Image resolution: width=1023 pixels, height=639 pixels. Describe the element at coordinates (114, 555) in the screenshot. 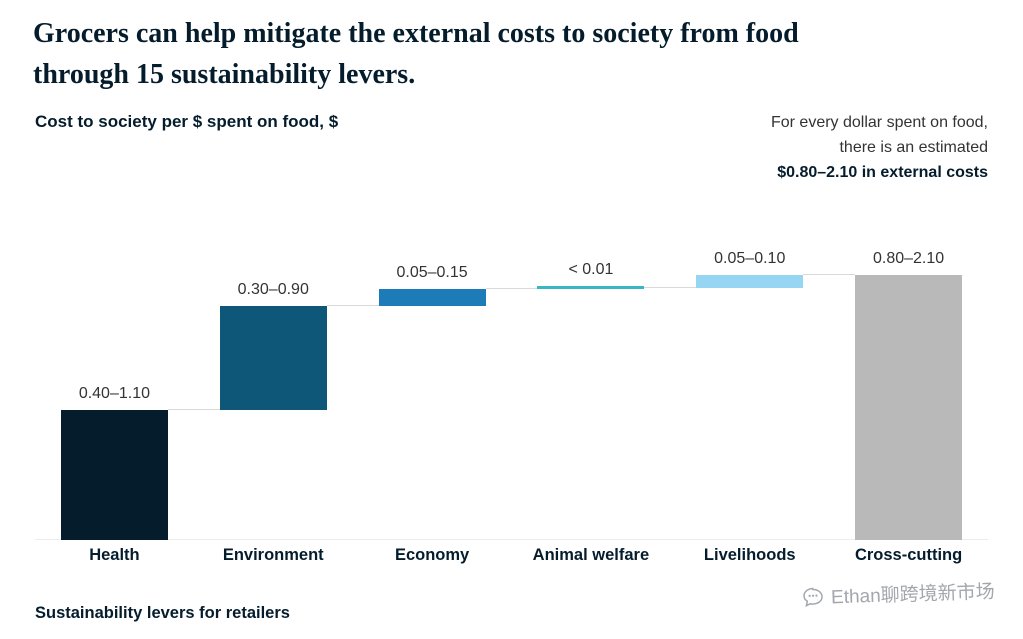

I see `category-label-health: Health` at that location.